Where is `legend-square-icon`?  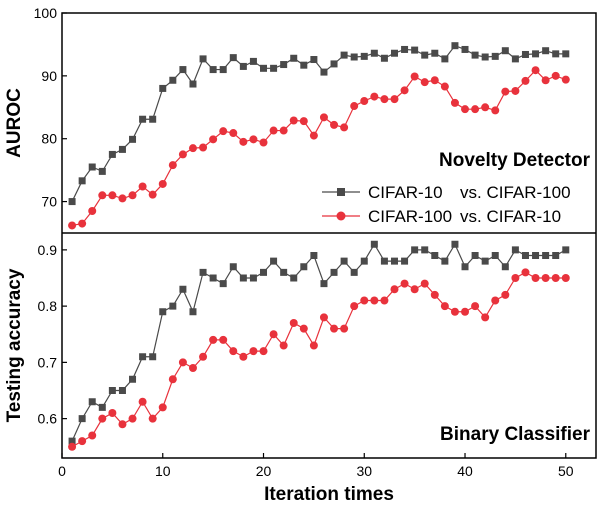
legend-square-icon is located at coordinates (341, 192).